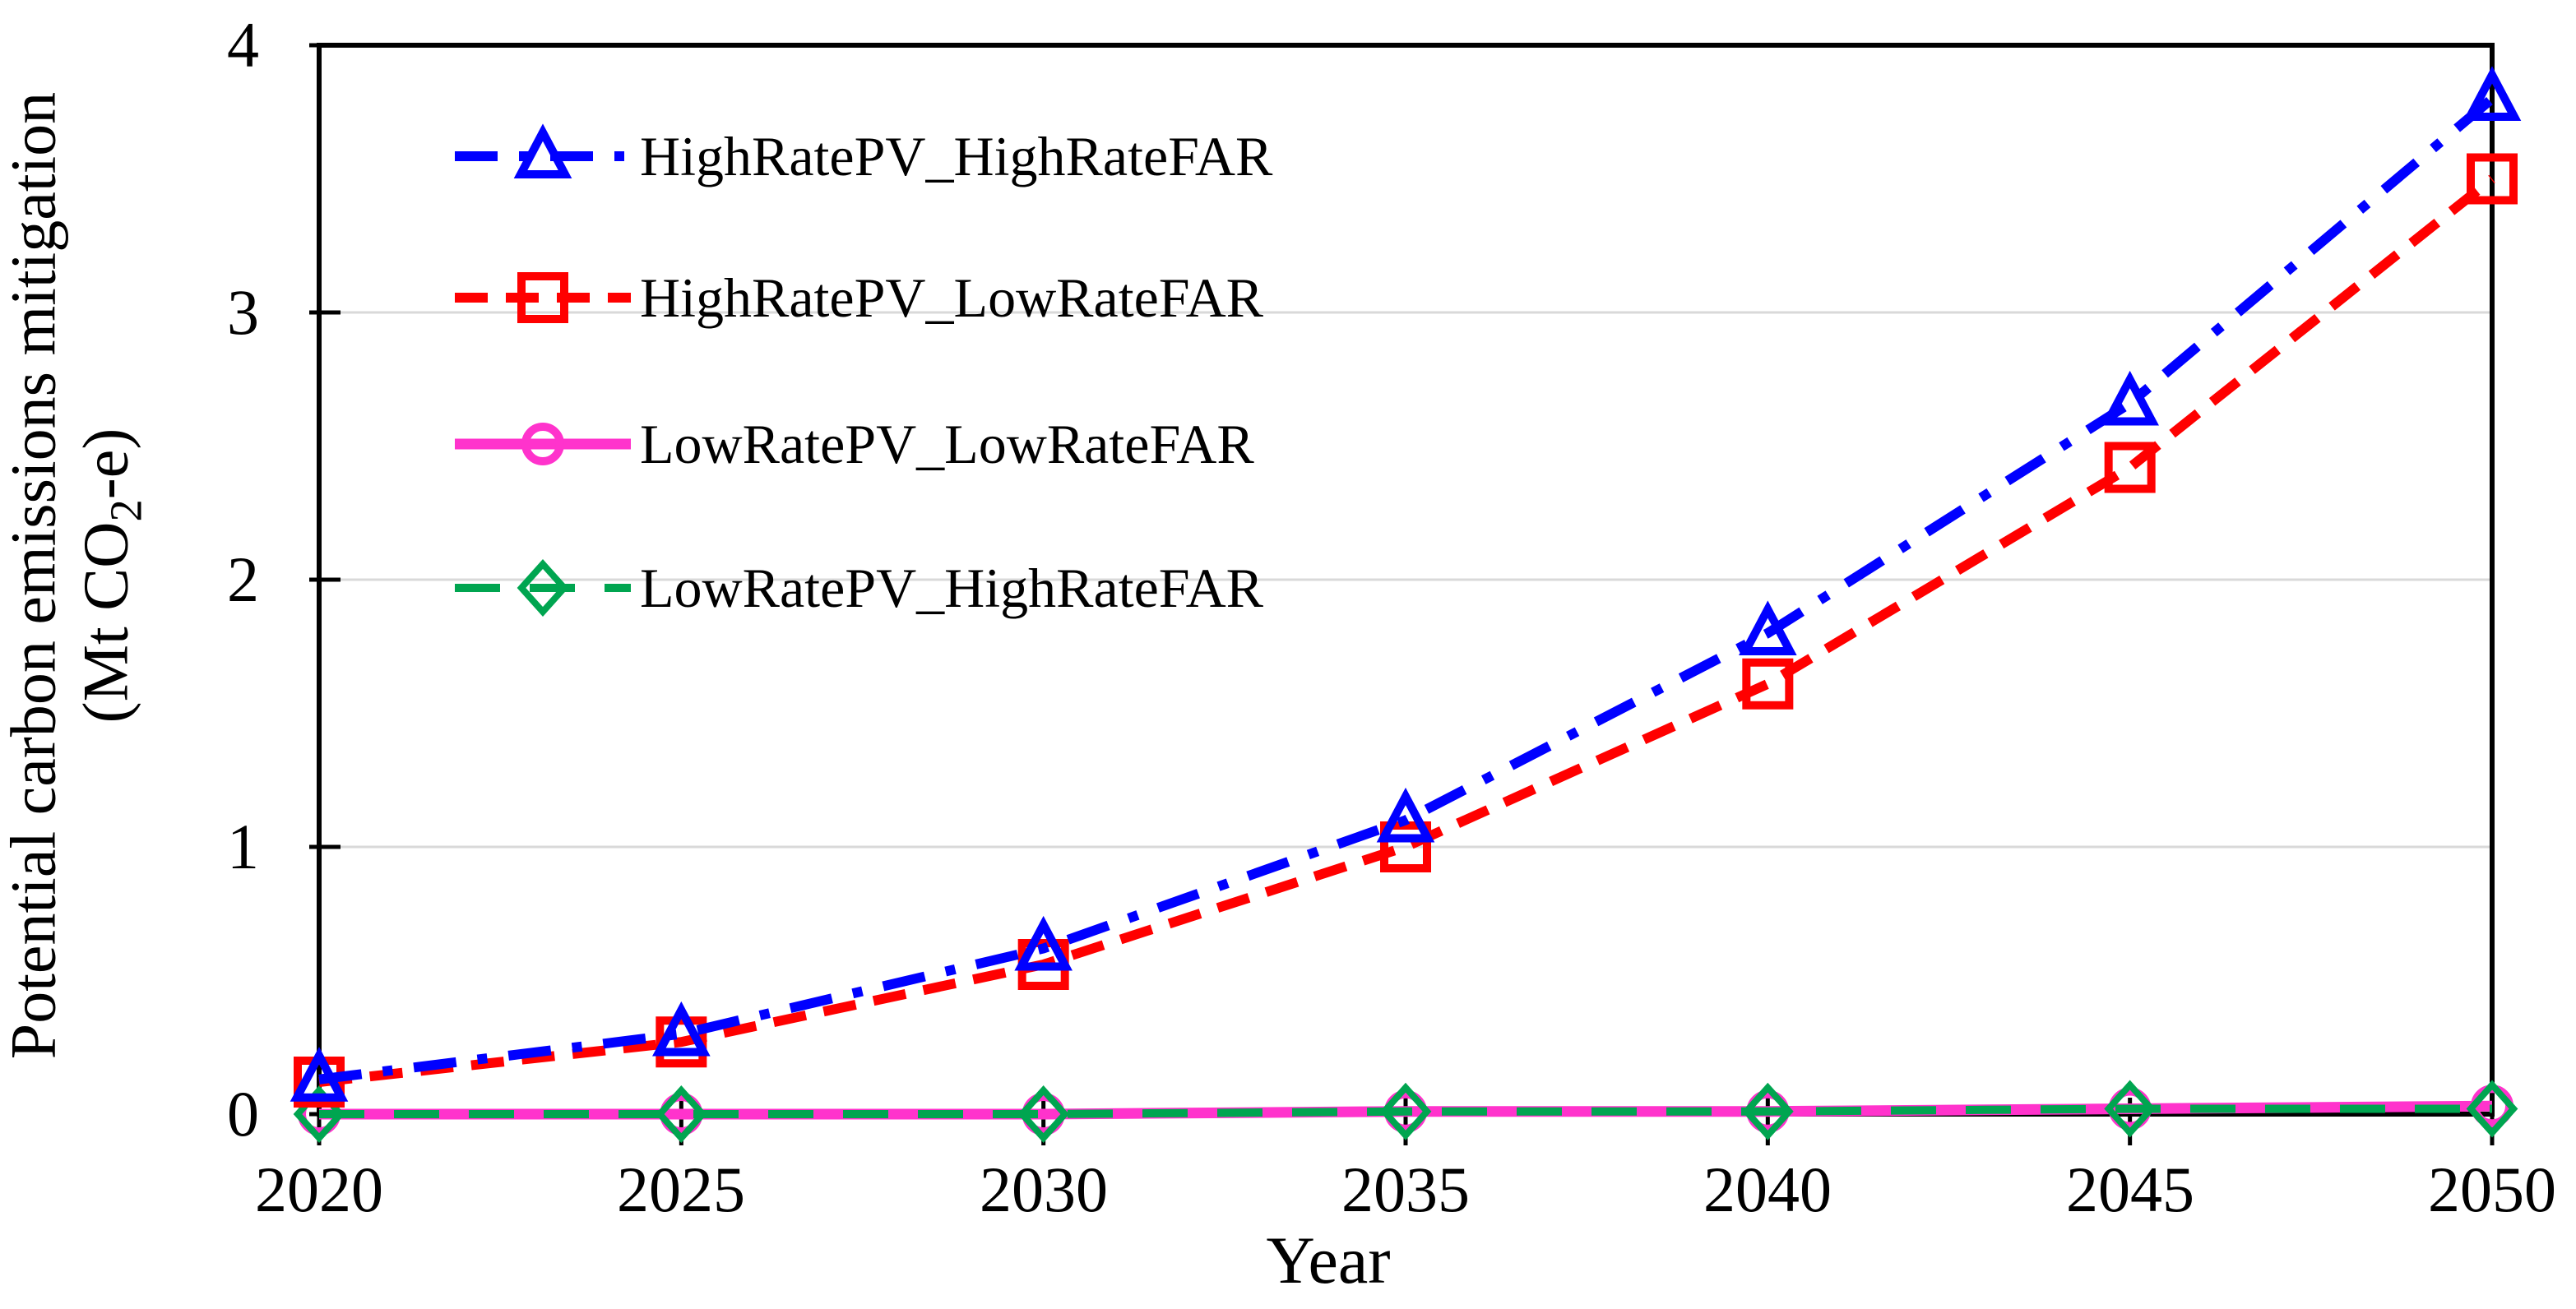  Describe the element at coordinates (105, 464) in the screenshot. I see `y-axis-unit-suffix: -e)` at that location.